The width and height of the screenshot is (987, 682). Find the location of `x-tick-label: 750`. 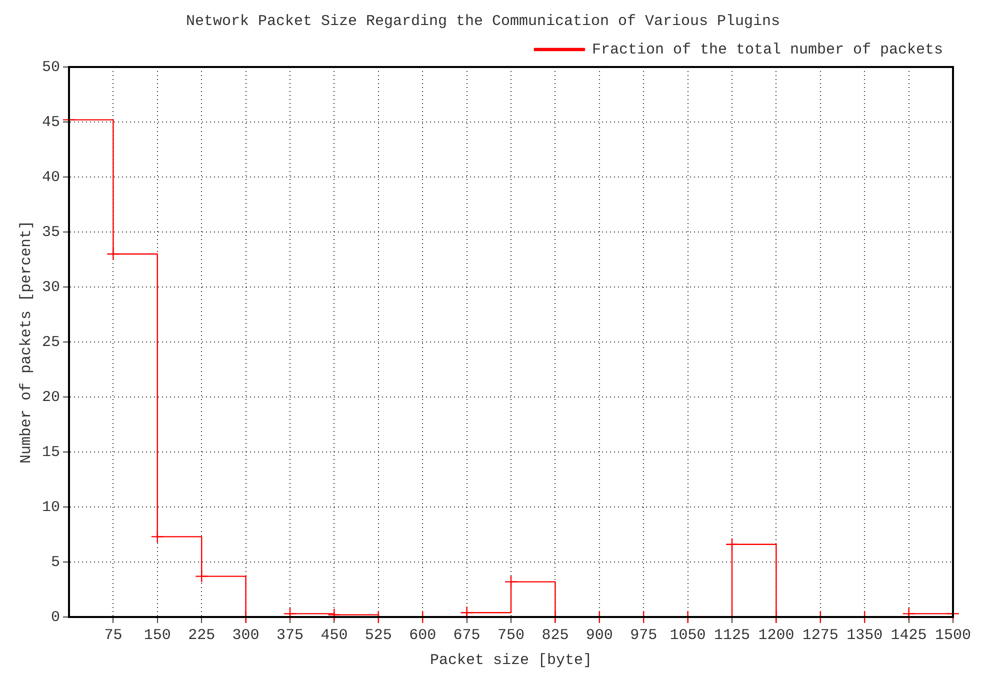

x-tick-label: 750 is located at coordinates (511, 635).